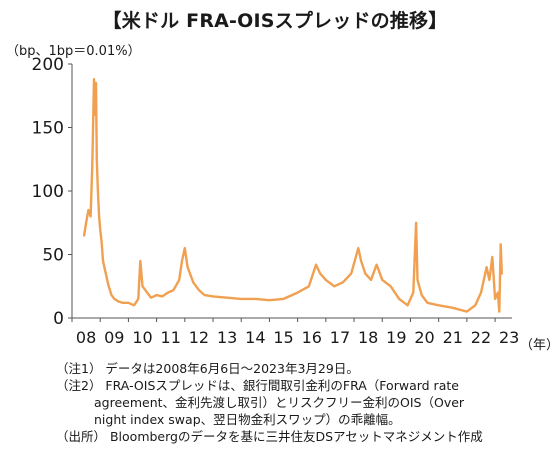  What do you see at coordinates (48, 192) in the screenshot?
I see `y-tick-label: 100` at bounding box center [48, 192].